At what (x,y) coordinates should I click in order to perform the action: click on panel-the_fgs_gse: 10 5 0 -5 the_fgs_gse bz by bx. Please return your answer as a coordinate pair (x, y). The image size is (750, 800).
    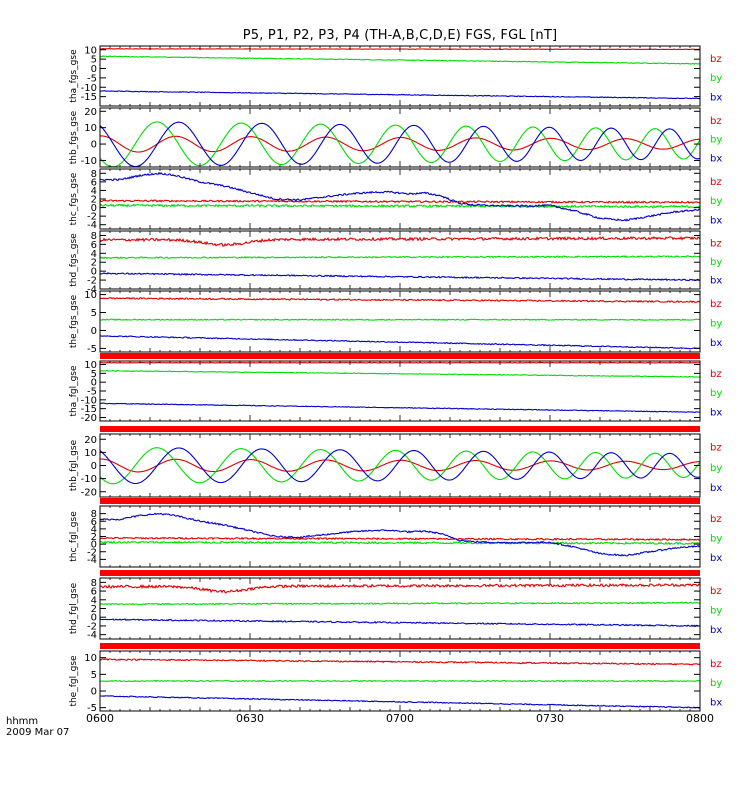
    Looking at the image, I should click on (395, 322).